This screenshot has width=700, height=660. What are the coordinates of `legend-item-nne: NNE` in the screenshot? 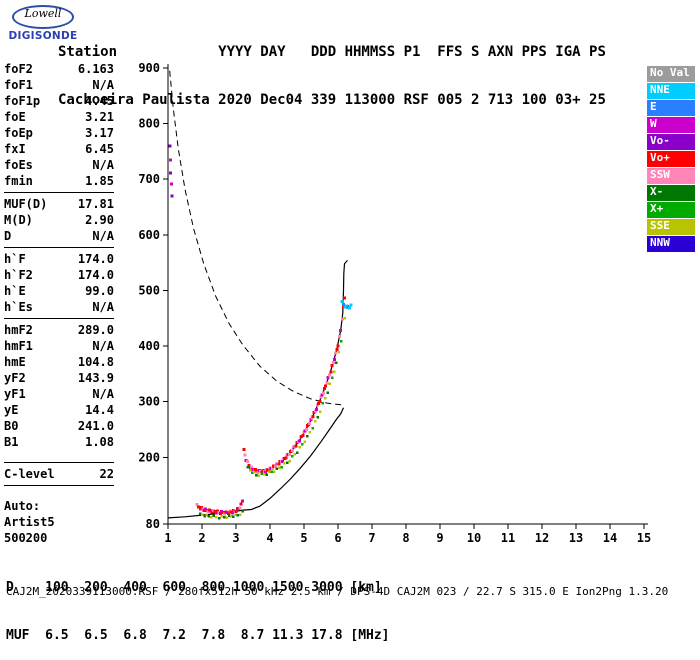 It's located at (671, 91).